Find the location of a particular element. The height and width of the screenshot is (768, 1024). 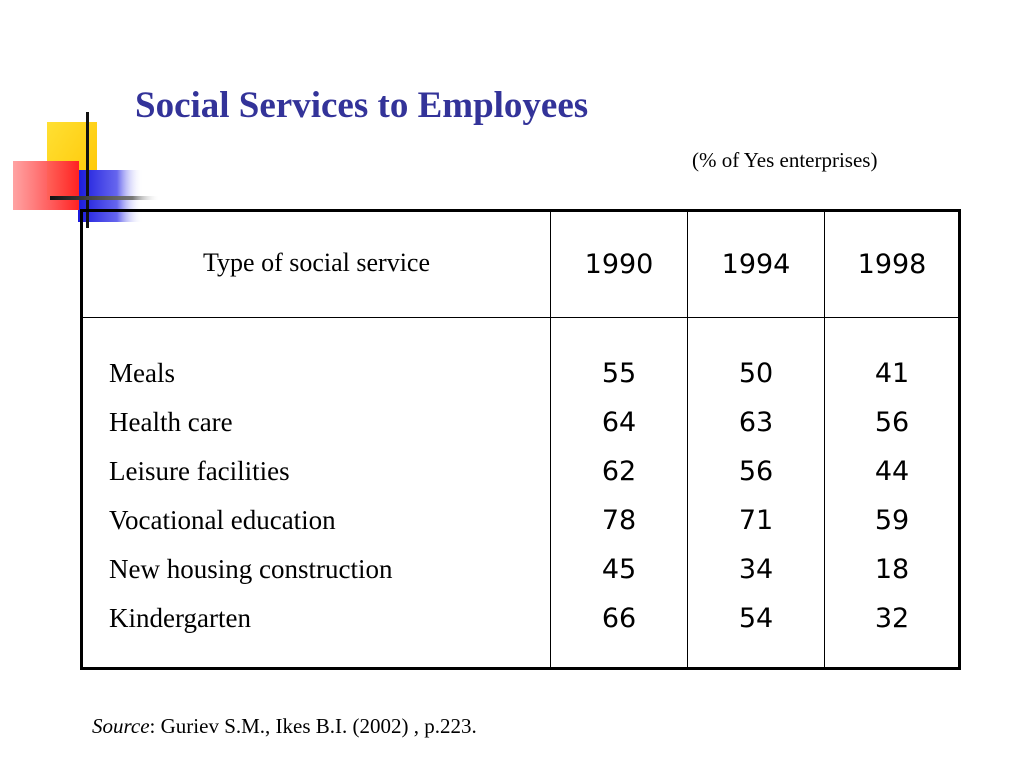

values-1998: 41 56 44 59 18 32 is located at coordinates (892, 496).